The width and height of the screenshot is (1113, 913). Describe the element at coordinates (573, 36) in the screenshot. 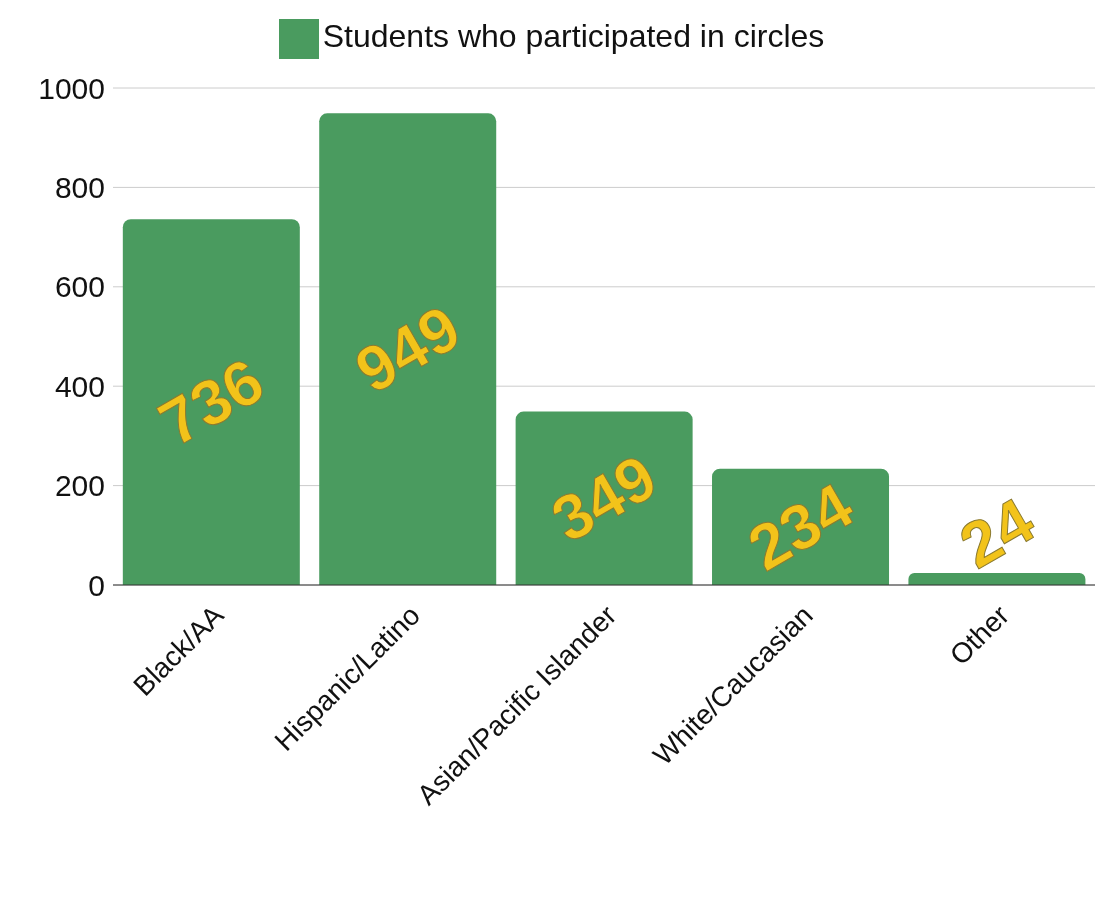

I see `legend-label: Students who participated in circles` at that location.